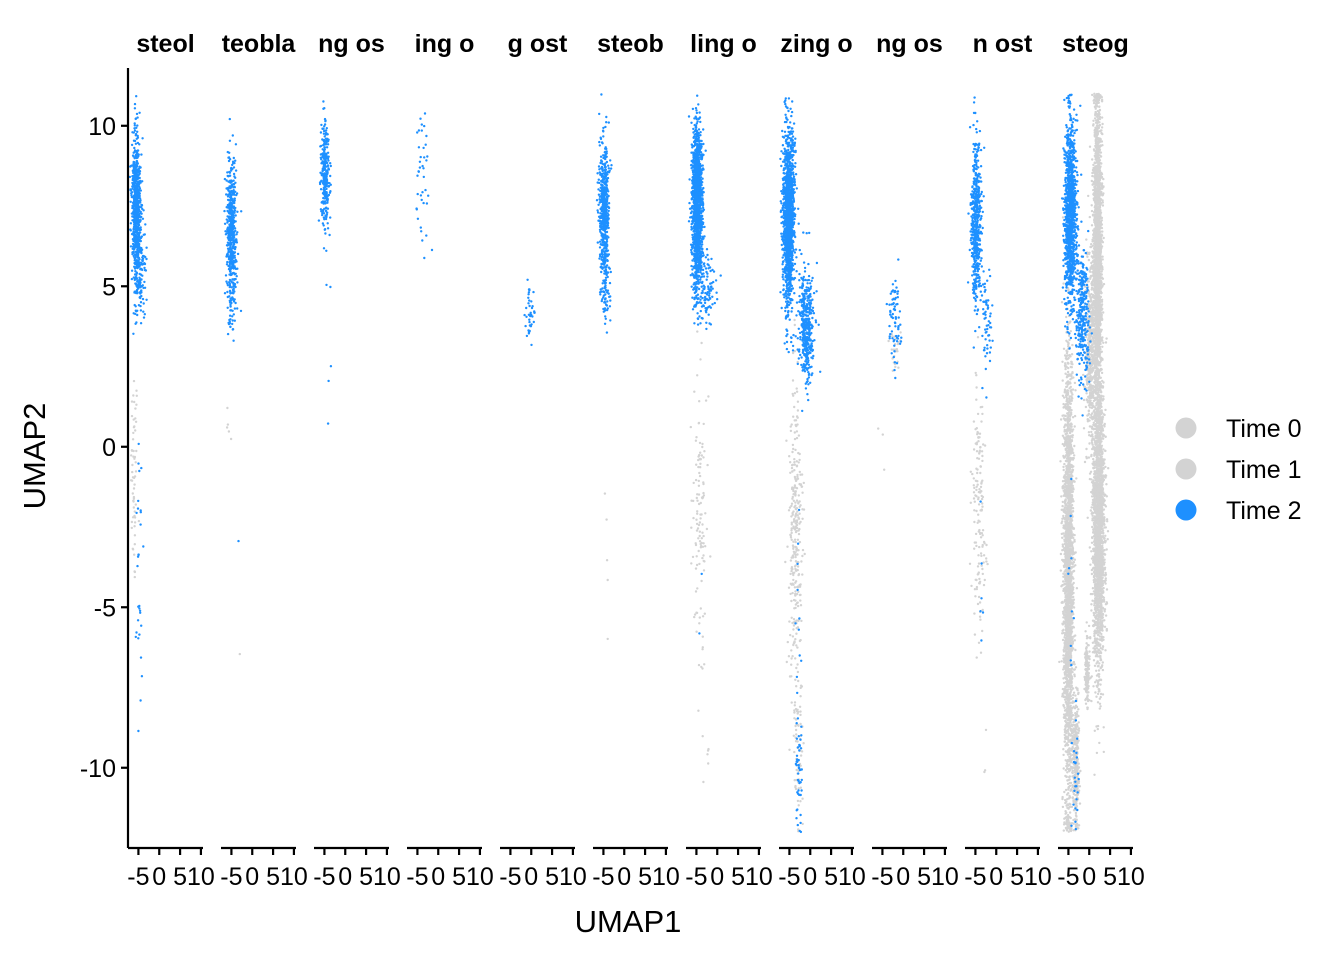 This screenshot has height=960, width=1344. I want to click on x-tick-label: 10, so click(573, 877).